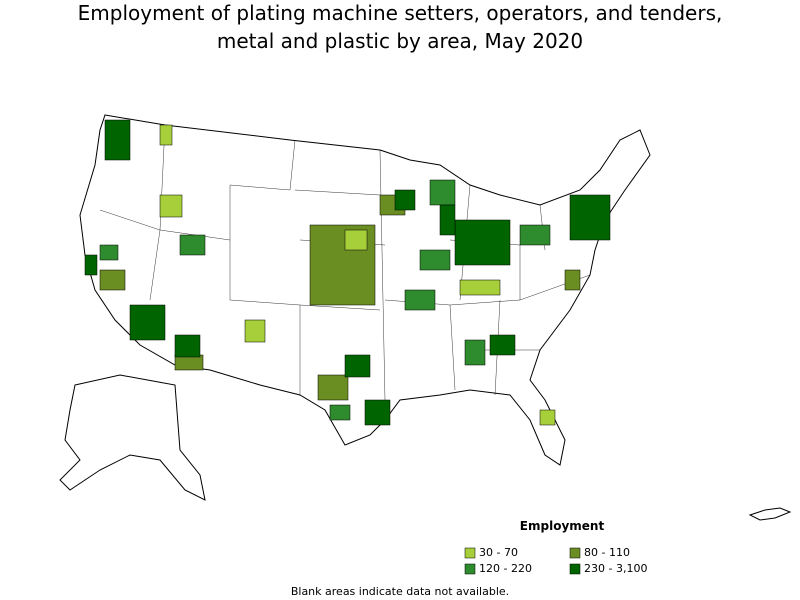  I want to click on legend-label: 30 - 70, so click(498, 552).